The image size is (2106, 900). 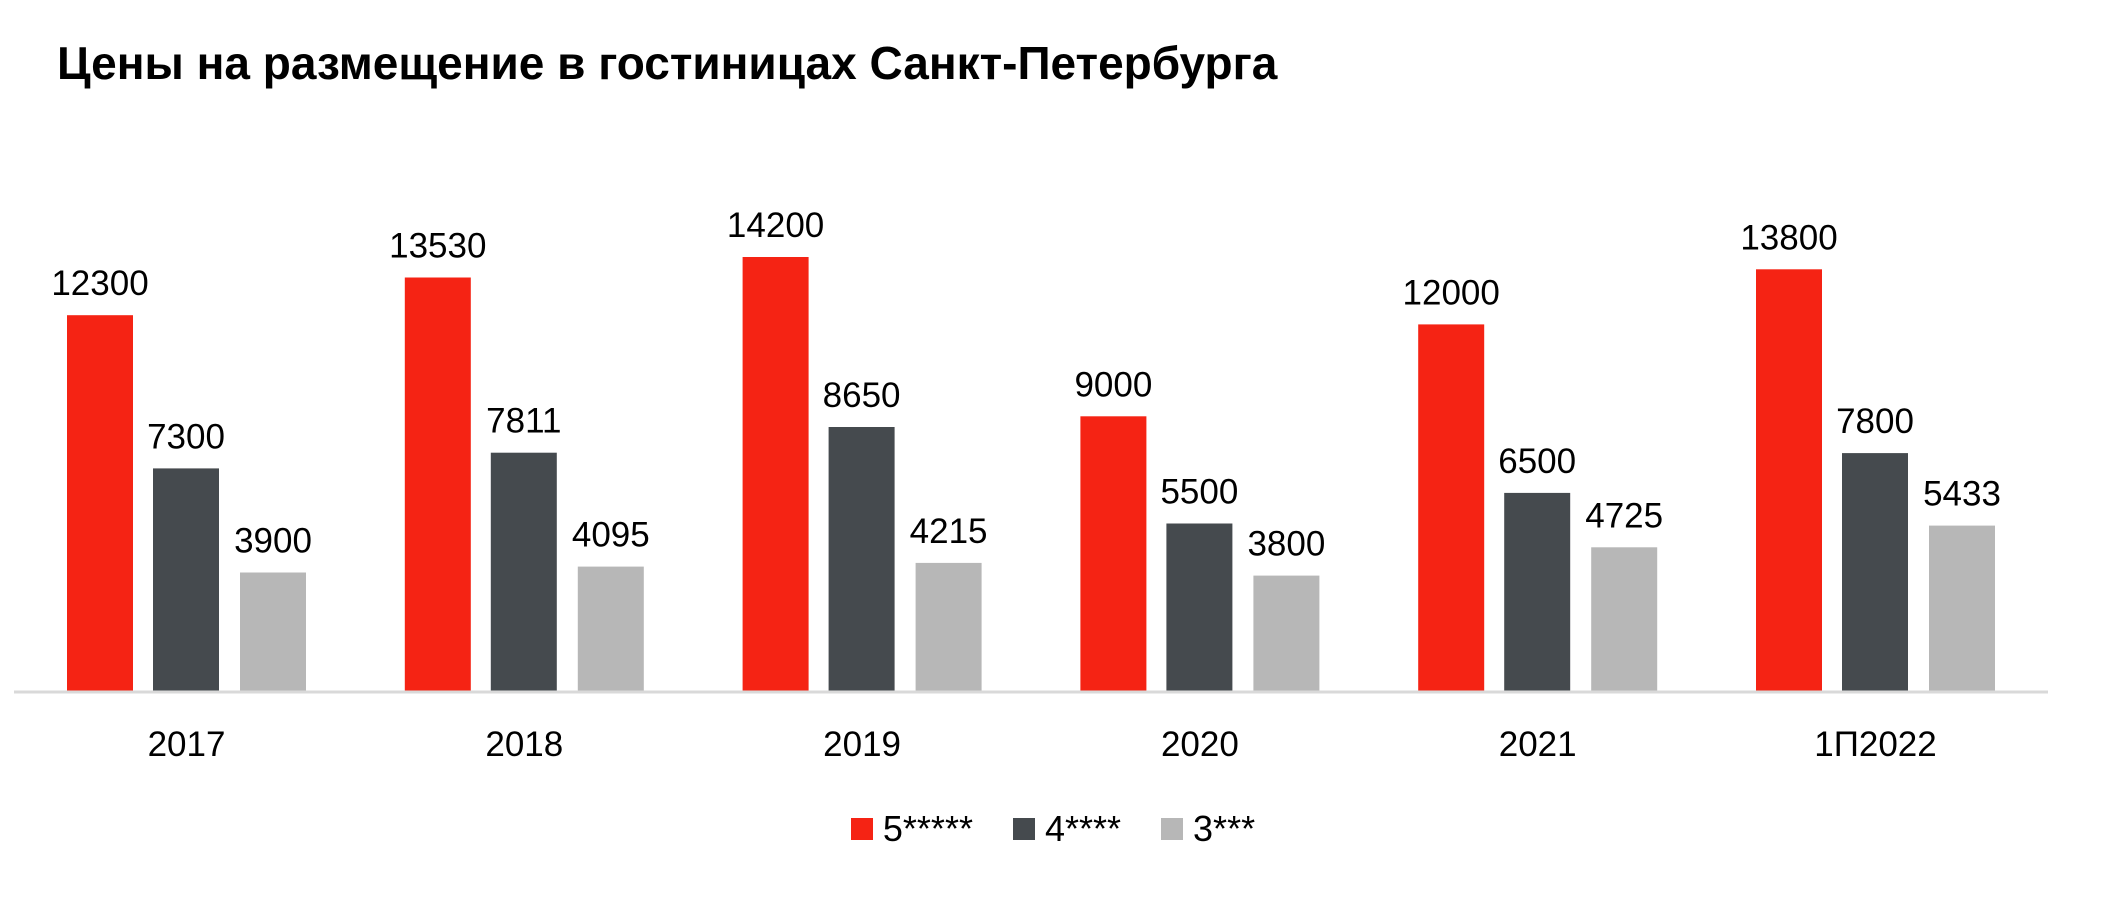 What do you see at coordinates (1962, 494) in the screenshot?
I see `data-label: 5433` at bounding box center [1962, 494].